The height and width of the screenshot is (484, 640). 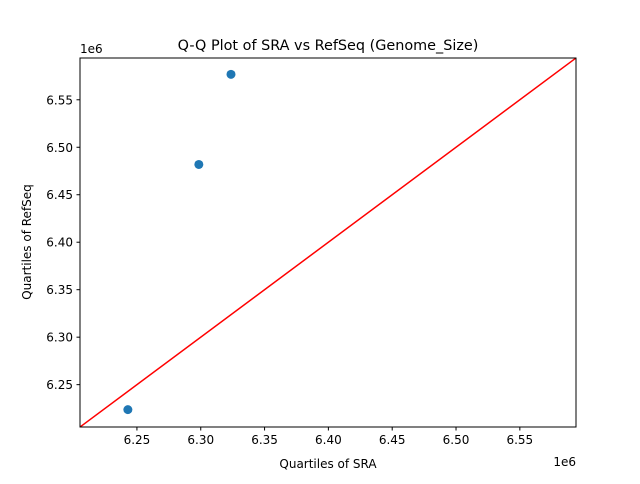 What do you see at coordinates (91, 49) in the screenshot?
I see `y-offset-label: 1e6` at bounding box center [91, 49].